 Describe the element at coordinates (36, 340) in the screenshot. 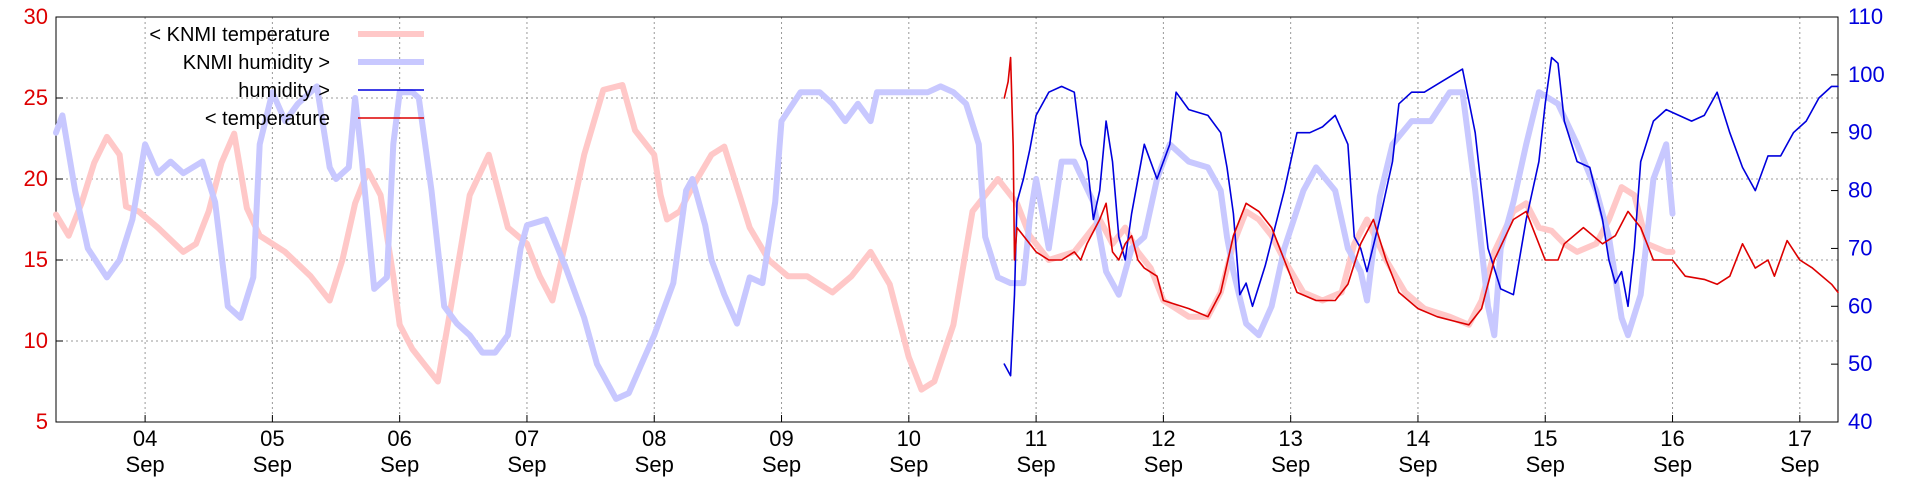

I see `y-left-tick-label: 10` at that location.